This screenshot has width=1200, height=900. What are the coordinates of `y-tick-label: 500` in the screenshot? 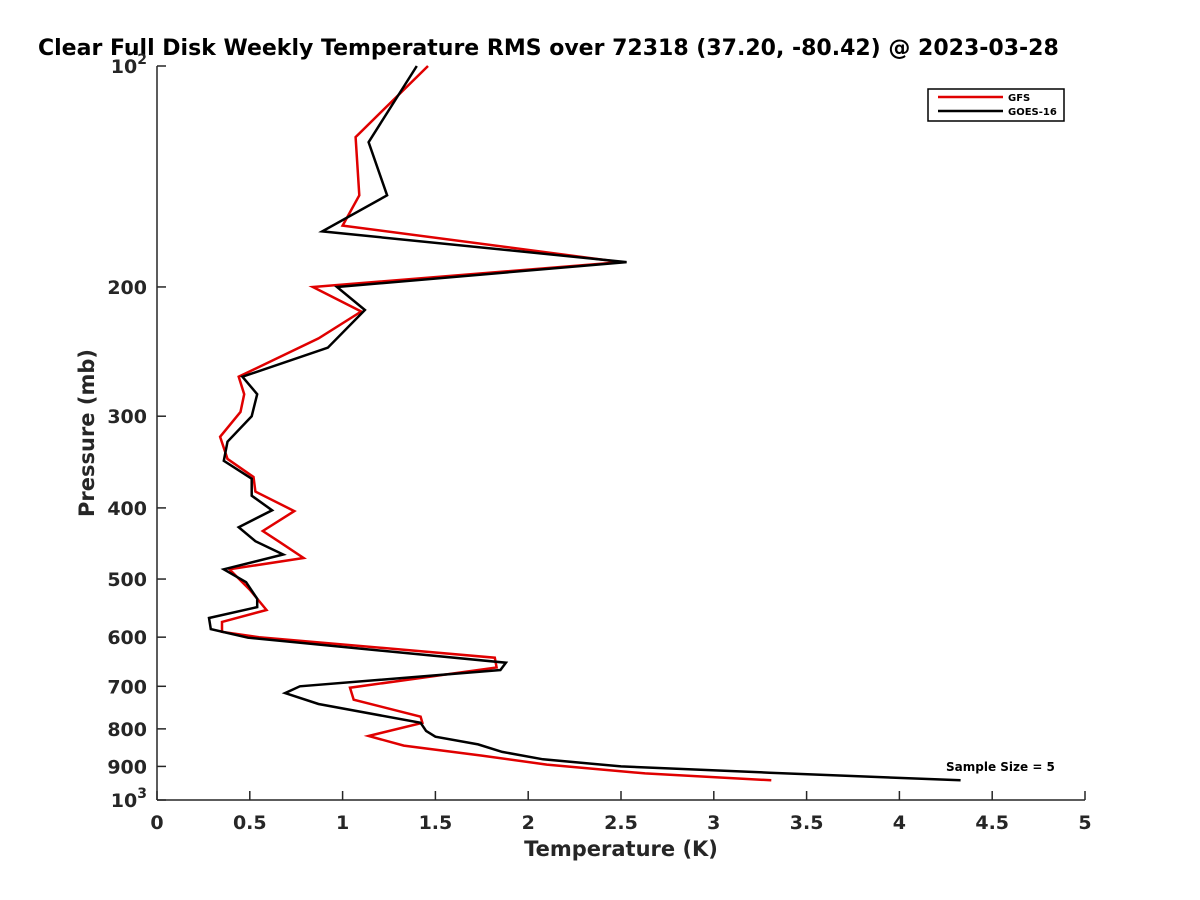 It's located at (127, 580).